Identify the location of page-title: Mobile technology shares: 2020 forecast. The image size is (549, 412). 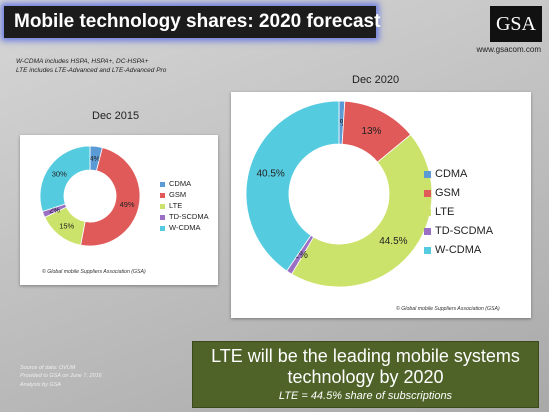
(197, 21).